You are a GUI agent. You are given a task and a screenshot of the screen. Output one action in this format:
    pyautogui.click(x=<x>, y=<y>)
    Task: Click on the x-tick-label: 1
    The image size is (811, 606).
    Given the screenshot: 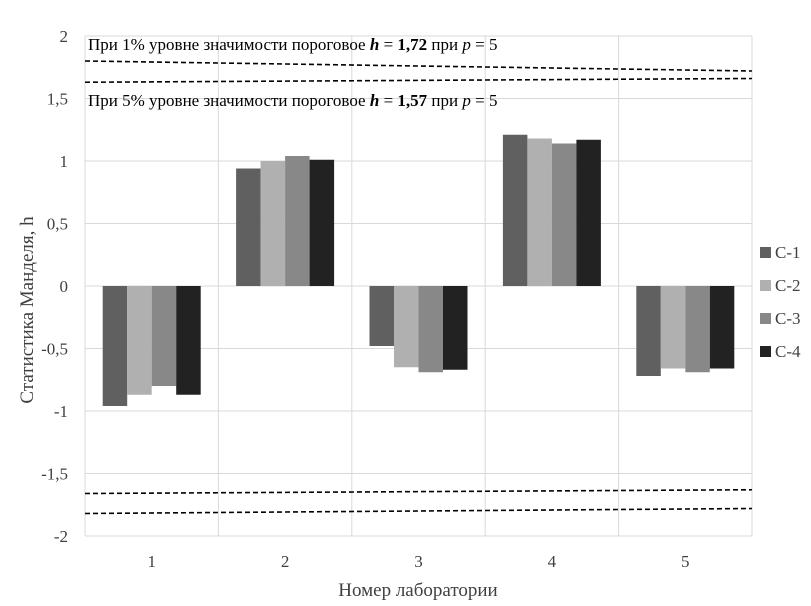 What is the action you would take?
    pyautogui.click(x=151, y=561)
    